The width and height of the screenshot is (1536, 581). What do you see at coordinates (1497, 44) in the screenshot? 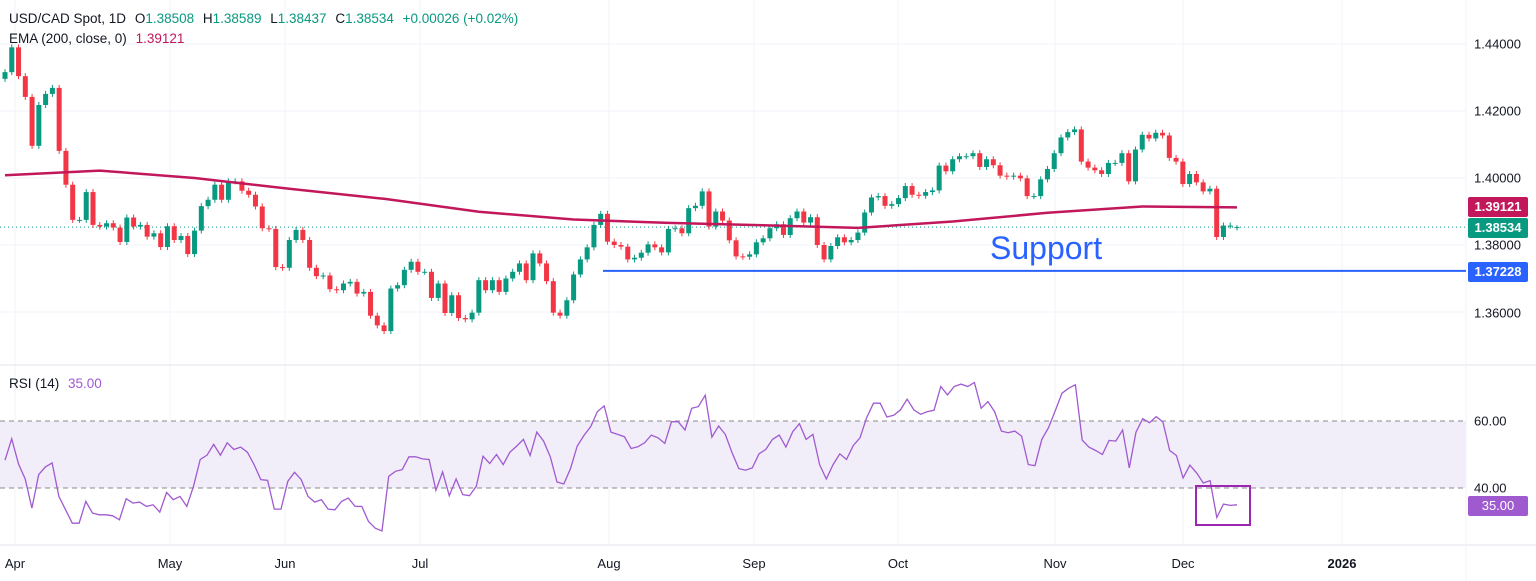
I see `price-tick: 1.44000` at bounding box center [1497, 44].